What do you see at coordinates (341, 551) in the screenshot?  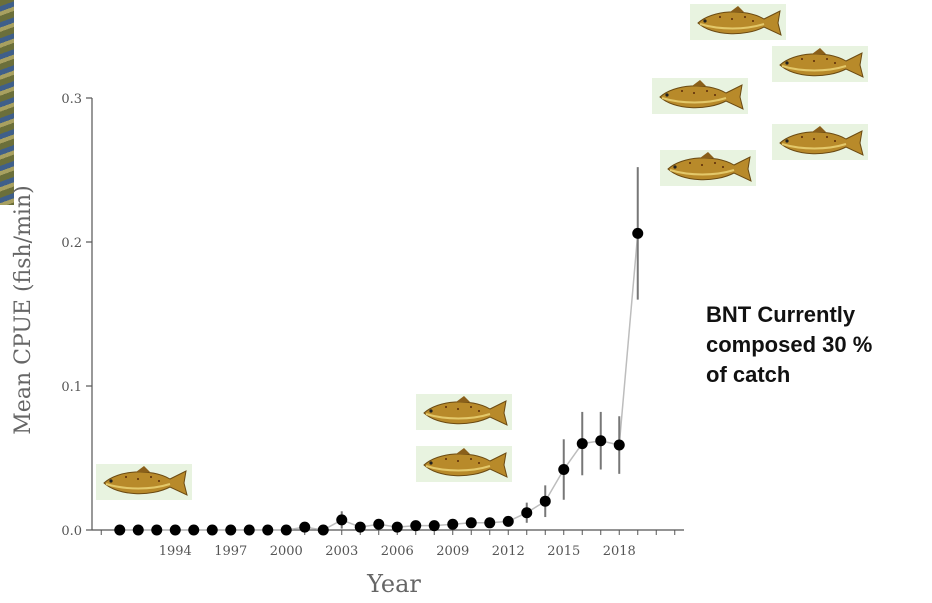 I see `x-tick-label: 2003` at bounding box center [341, 551].